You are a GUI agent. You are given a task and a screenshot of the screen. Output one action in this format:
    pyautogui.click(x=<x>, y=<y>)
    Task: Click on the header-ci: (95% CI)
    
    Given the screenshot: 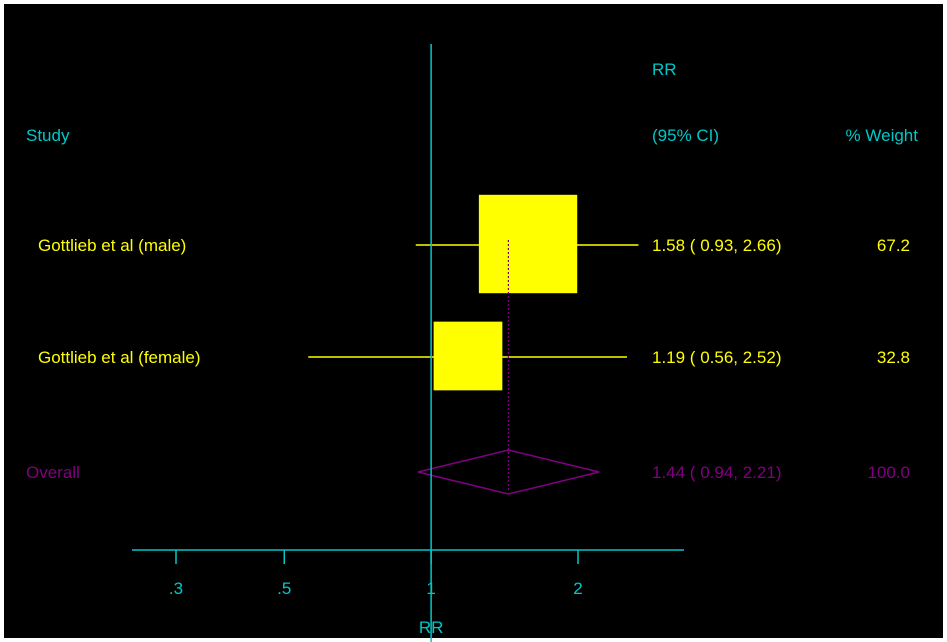 What is the action you would take?
    pyautogui.click(x=685, y=135)
    